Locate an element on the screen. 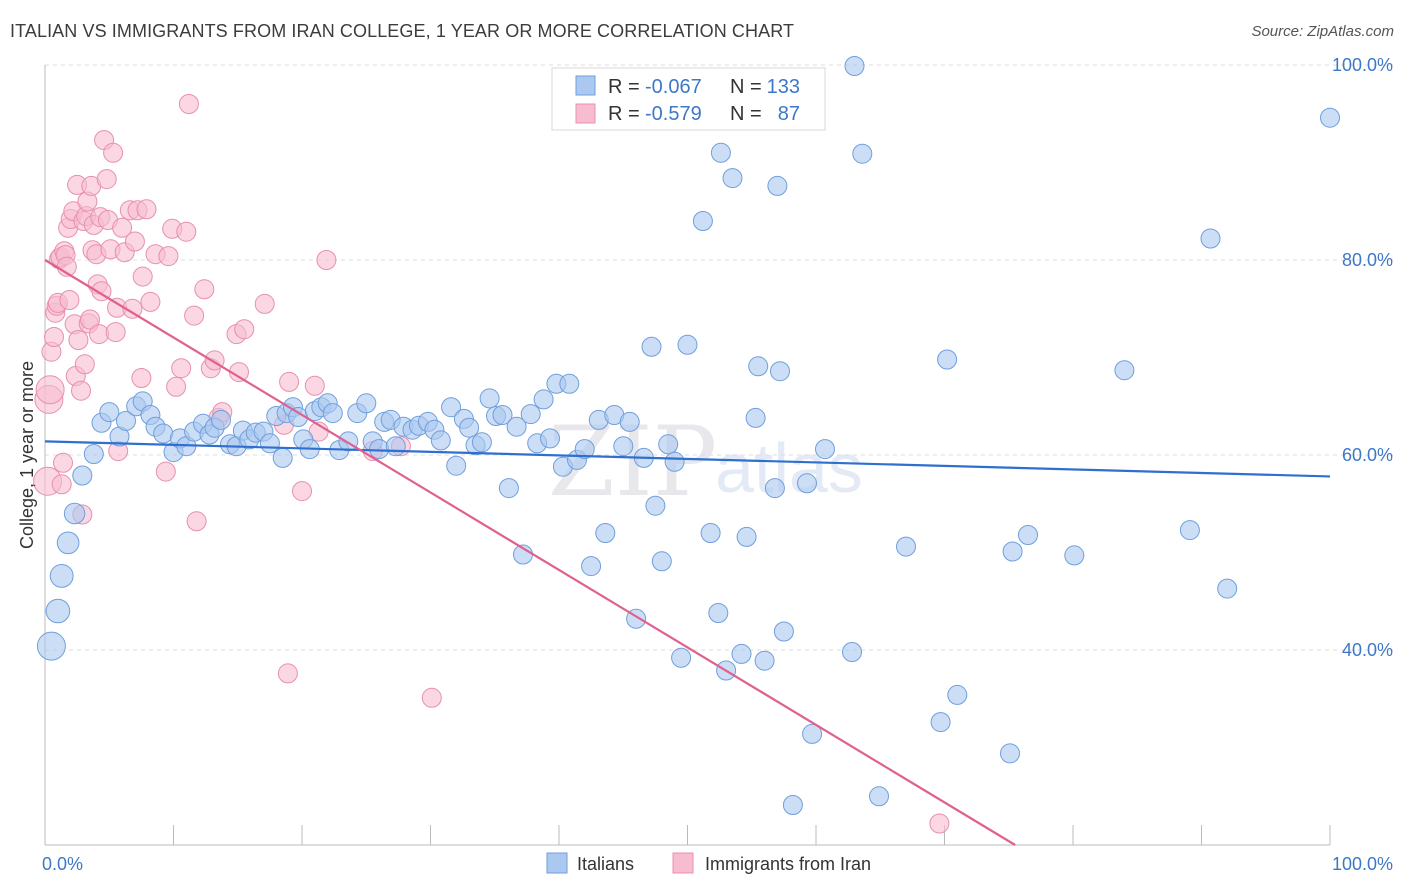 The width and height of the screenshot is (1406, 892). legend-r-value-2: -0.579 is located at coordinates (673, 114).